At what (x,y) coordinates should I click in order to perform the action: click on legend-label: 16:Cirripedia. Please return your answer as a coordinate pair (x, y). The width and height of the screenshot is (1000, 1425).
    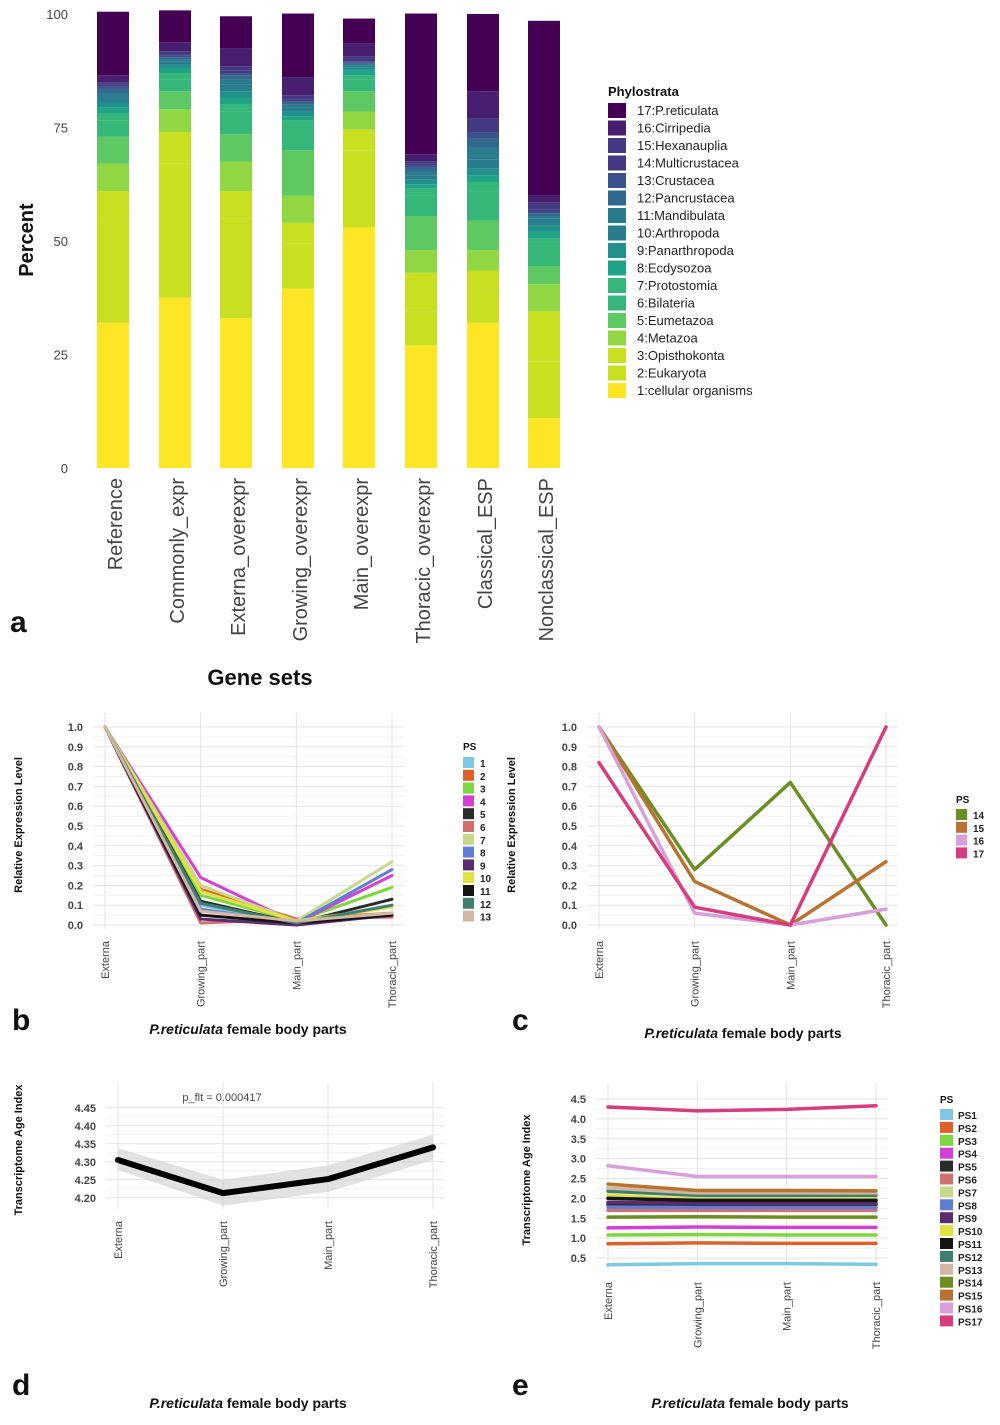
    Looking at the image, I should click on (674, 128).